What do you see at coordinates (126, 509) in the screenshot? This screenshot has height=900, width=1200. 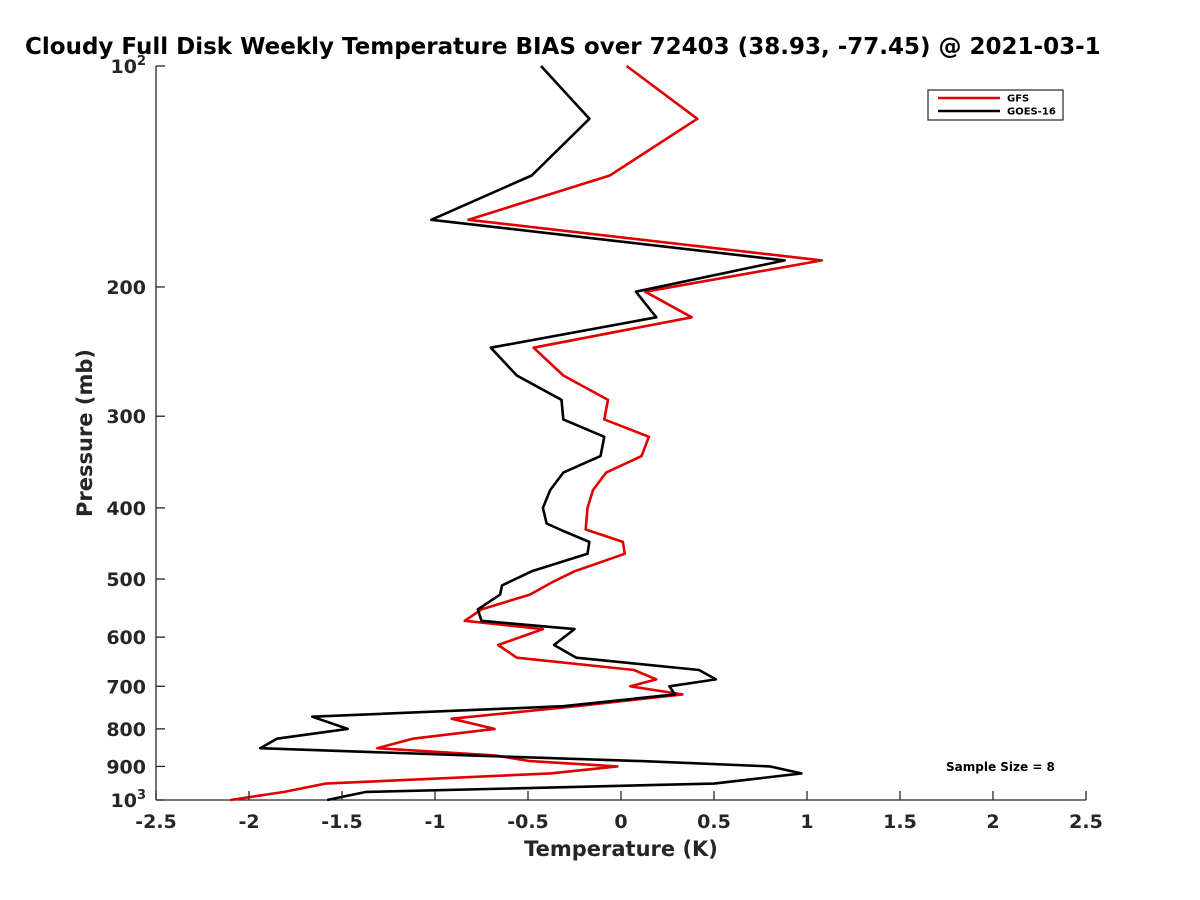 I see `y-tick-label: 400` at bounding box center [126, 509].